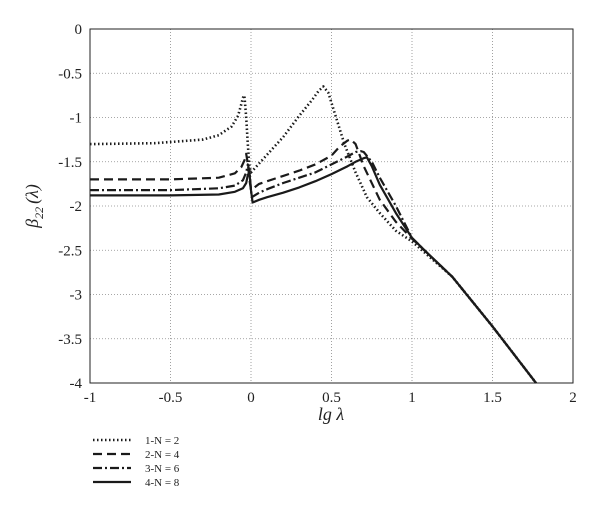  I want to click on legend-label: 4-N = 8, so click(162, 483).